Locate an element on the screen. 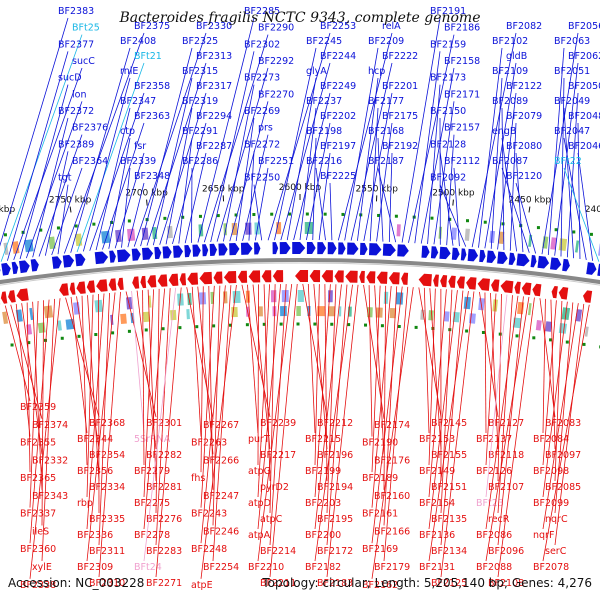 The width and height of the screenshot is (600, 600). forward-gene-label: BF2192 is located at coordinates (400, 146).